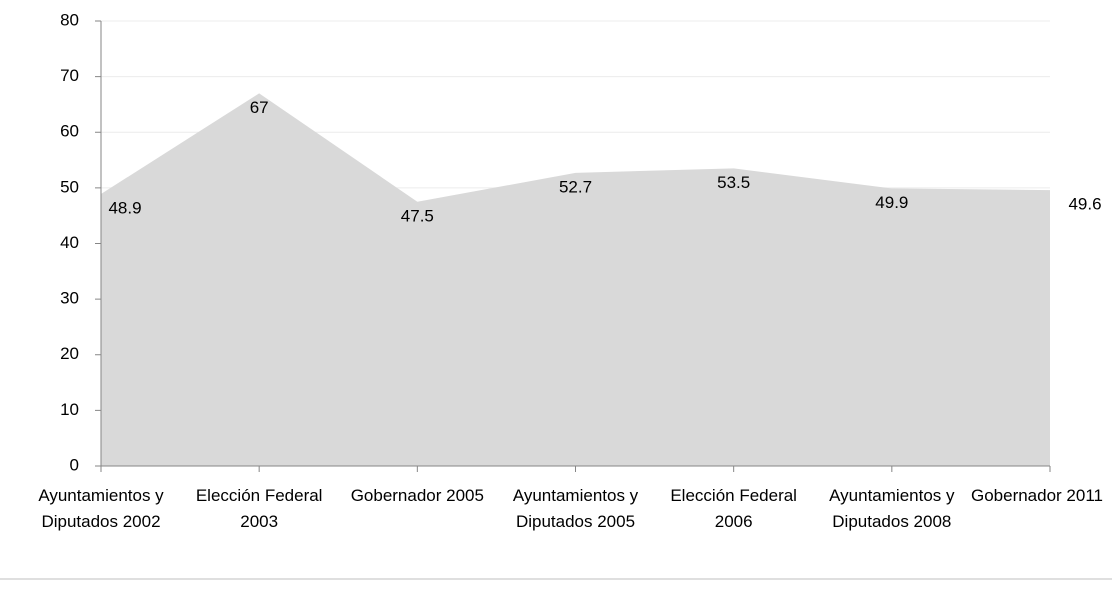  Describe the element at coordinates (69, 186) in the screenshot. I see `y-tick-label: 50` at that location.